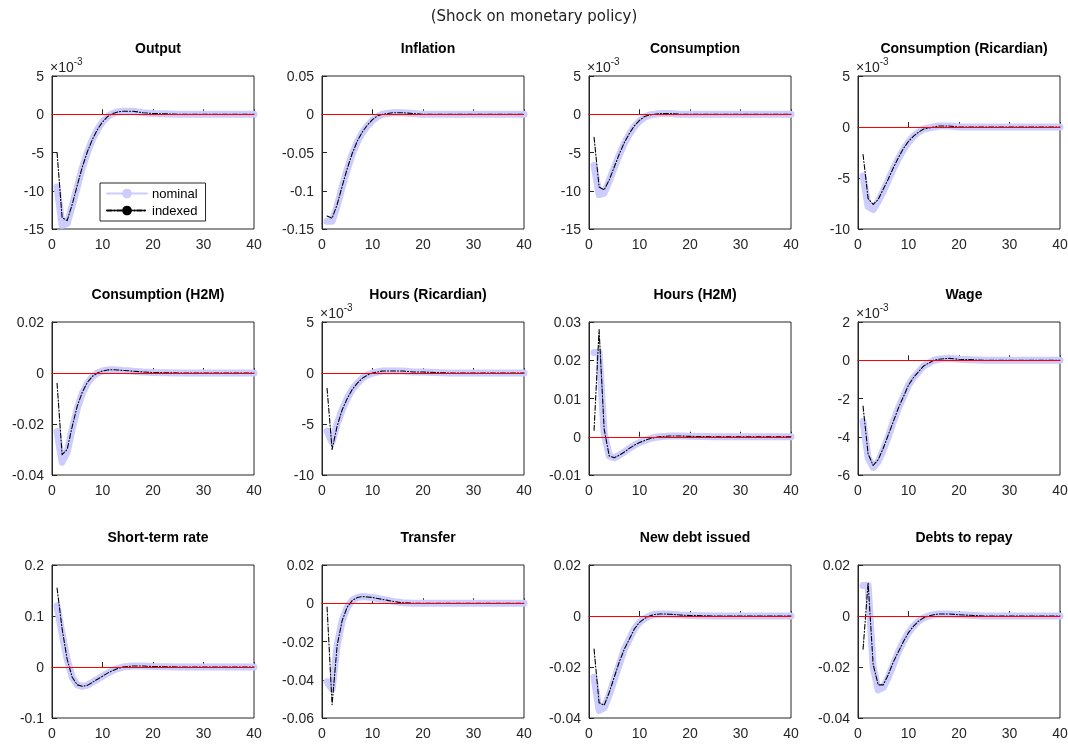 Image resolution: width=1068 pixels, height=744 pixels. Describe the element at coordinates (158, 48) in the screenshot. I see `chart-title: Output` at that location.